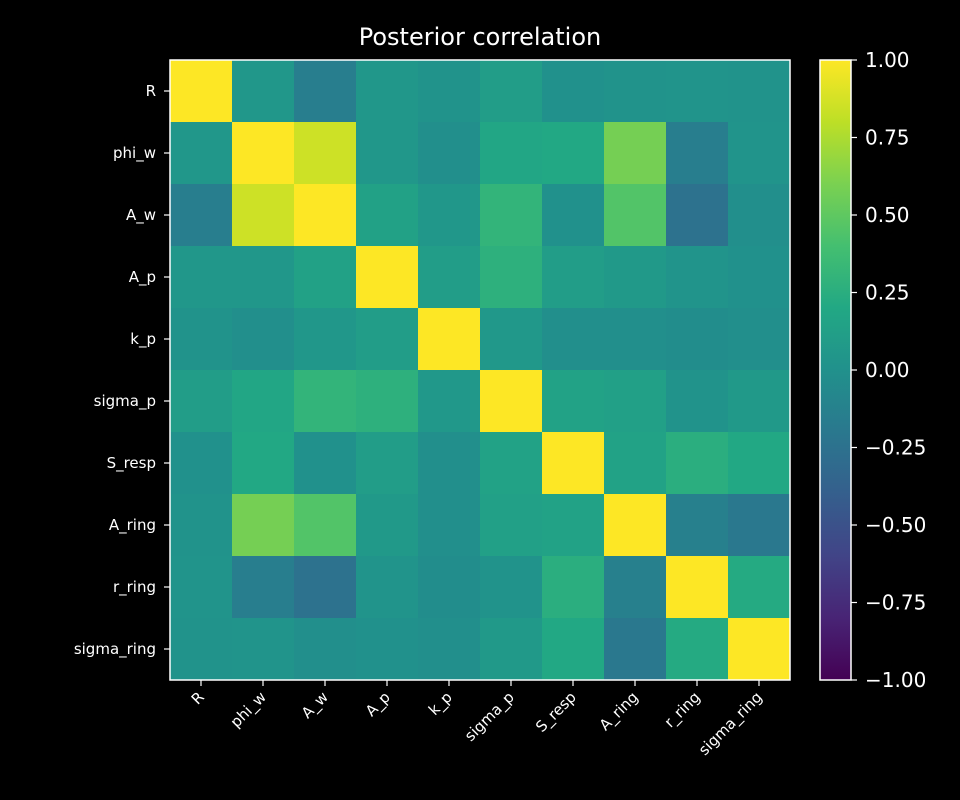 The height and width of the screenshot is (800, 960). What do you see at coordinates (115, 649) in the screenshot?
I see `y-tick-label: sigma_ring` at bounding box center [115, 649].